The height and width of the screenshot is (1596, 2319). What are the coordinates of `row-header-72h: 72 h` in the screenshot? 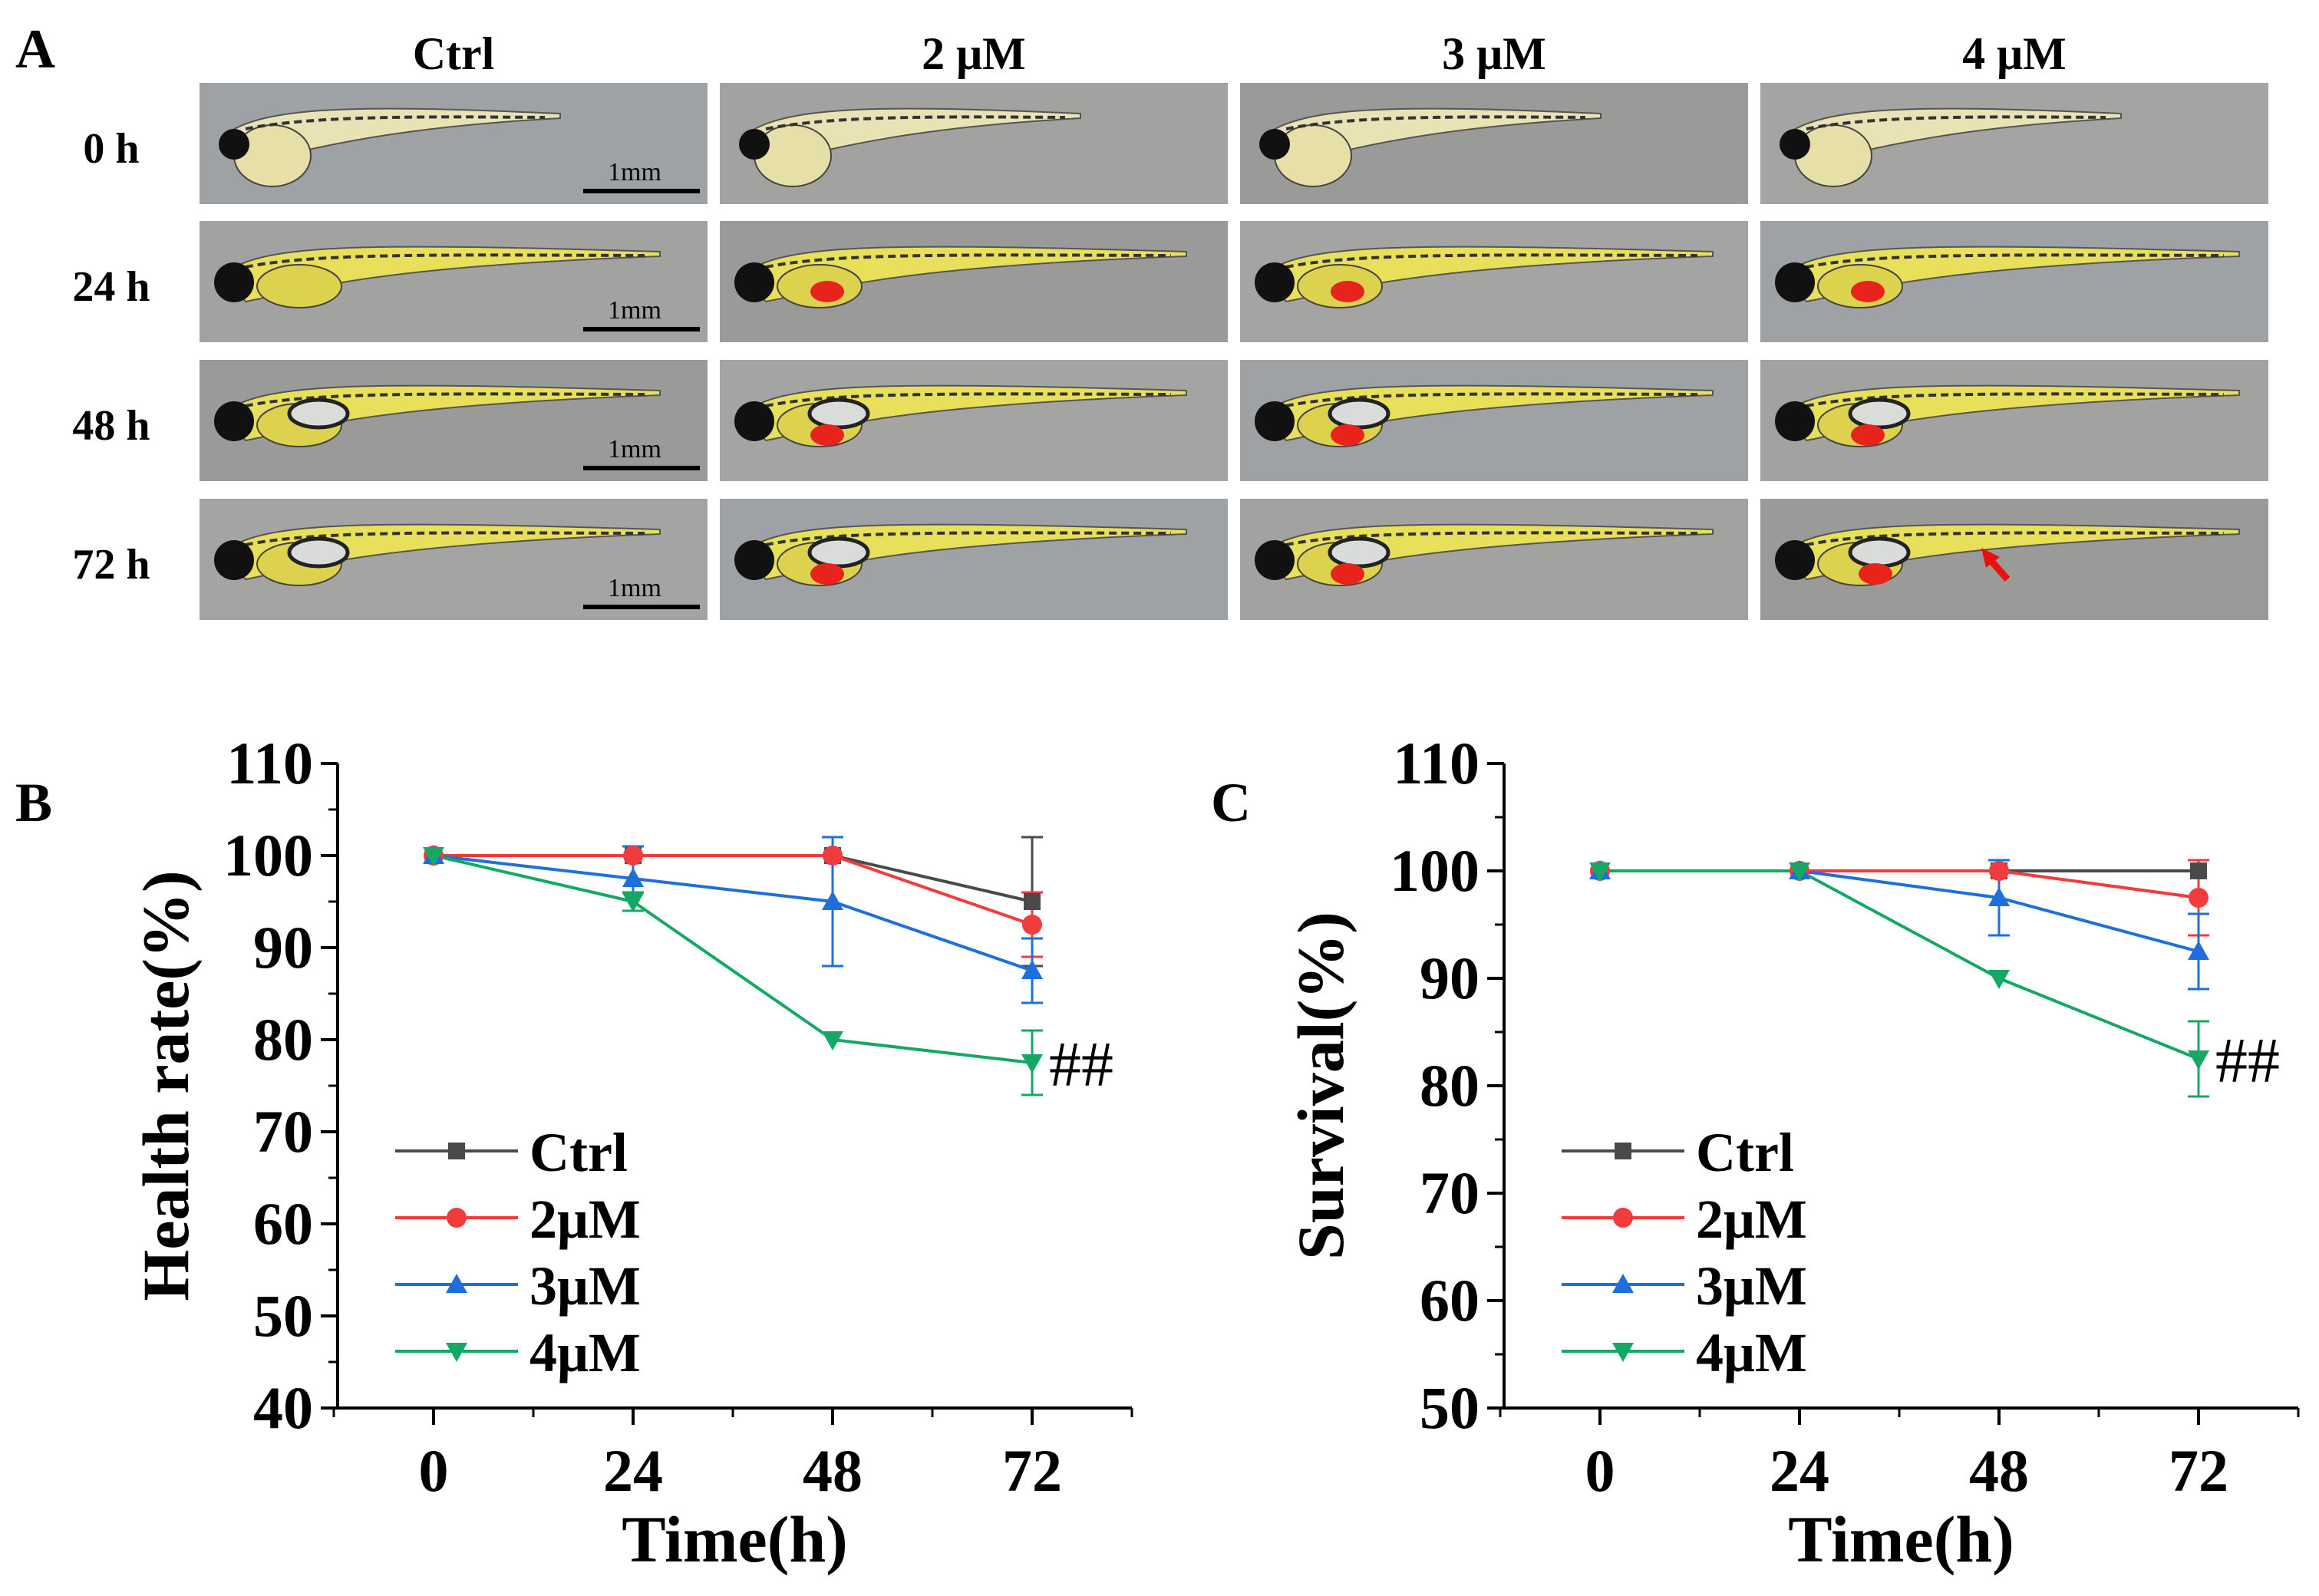 It's located at (111, 565).